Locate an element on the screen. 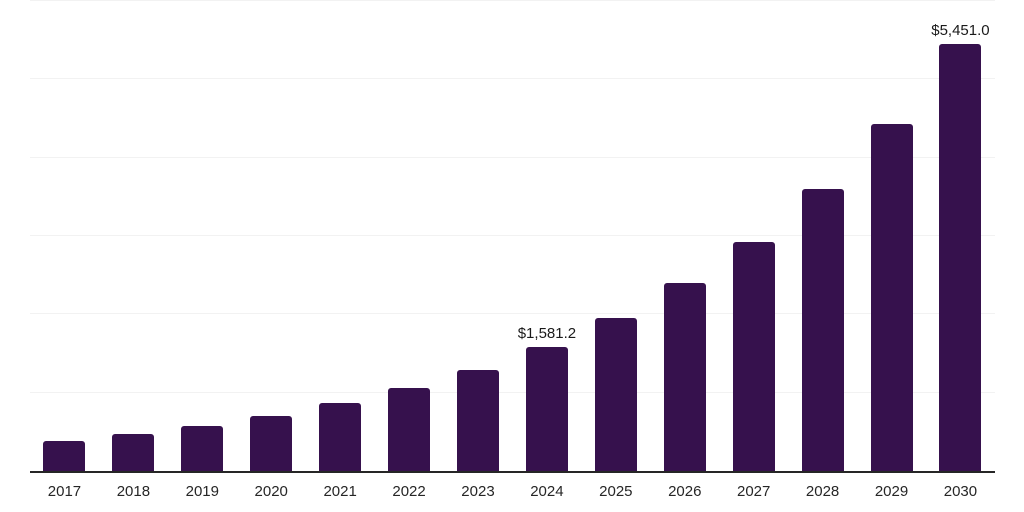  bar-2025 is located at coordinates (615, 394).